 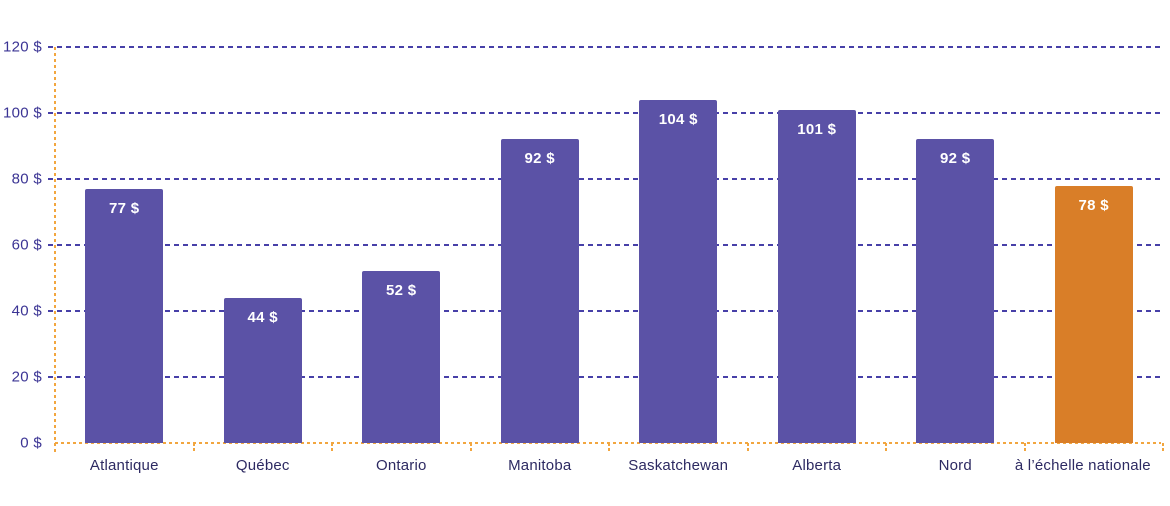 I want to click on x-tick-label: Ontario, so click(x=401, y=465).